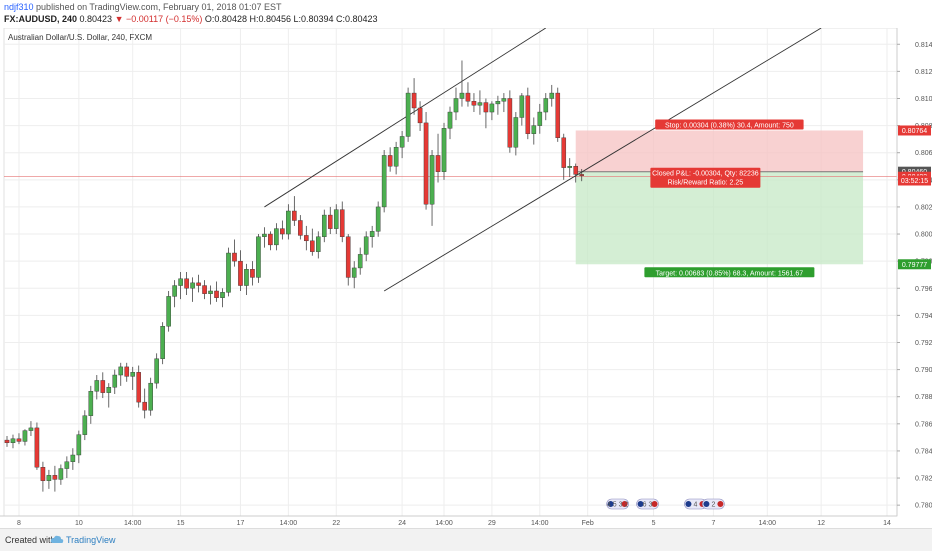 Image resolution: width=932 pixels, height=551 pixels. What do you see at coordinates (923, 316) in the screenshot?
I see `y-tick-label: 0.79400` at bounding box center [923, 316].